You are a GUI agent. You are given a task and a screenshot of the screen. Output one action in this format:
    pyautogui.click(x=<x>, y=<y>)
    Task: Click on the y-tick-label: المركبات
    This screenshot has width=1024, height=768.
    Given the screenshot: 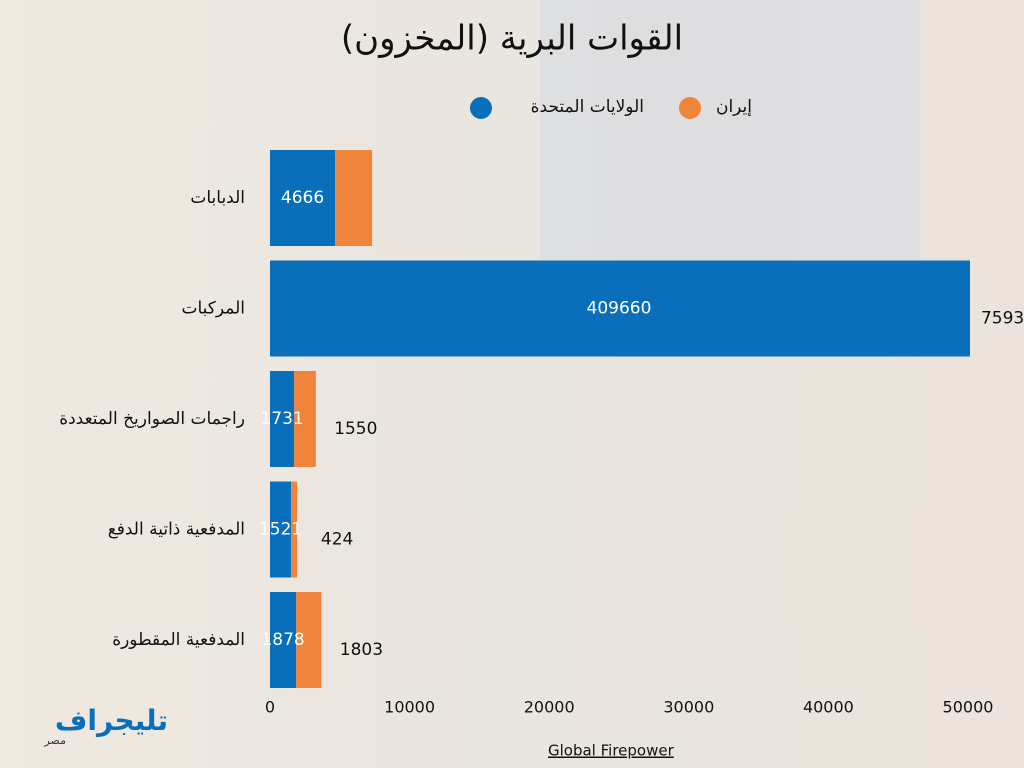 What is the action you would take?
    pyautogui.click(x=213, y=309)
    